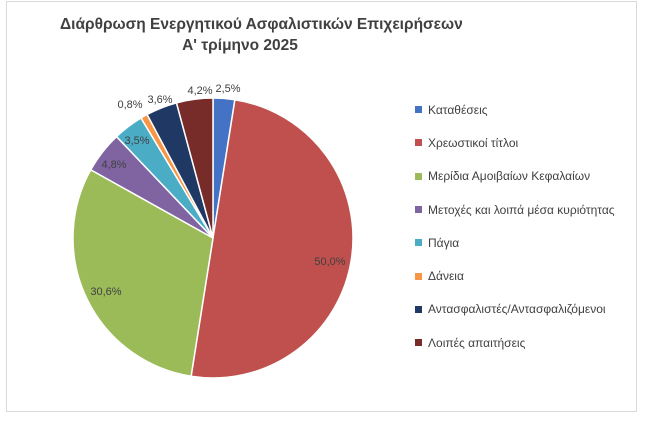 This screenshot has height=424, width=649. Describe the element at coordinates (113, 165) in the screenshot. I see `data-label-4: 4,8%` at that location.